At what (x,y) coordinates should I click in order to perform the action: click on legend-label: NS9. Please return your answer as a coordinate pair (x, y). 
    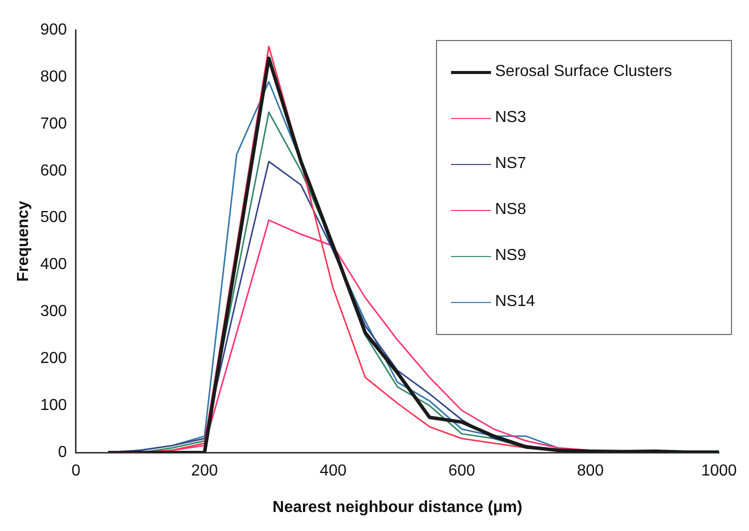
    Looking at the image, I should click on (510, 256).